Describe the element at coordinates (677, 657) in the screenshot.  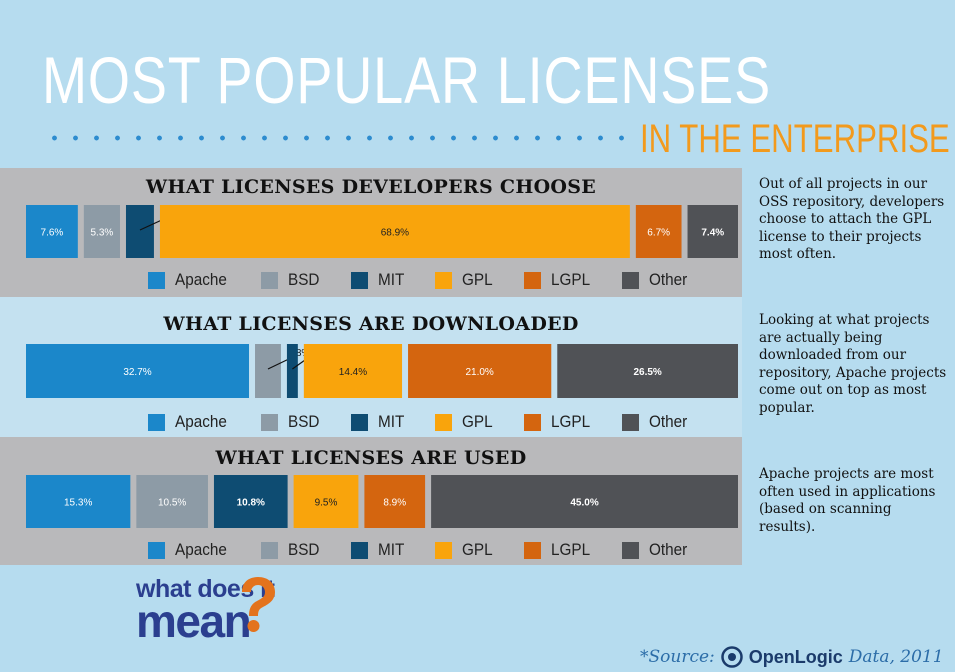
I see `source-prefix: *Source:` at that location.